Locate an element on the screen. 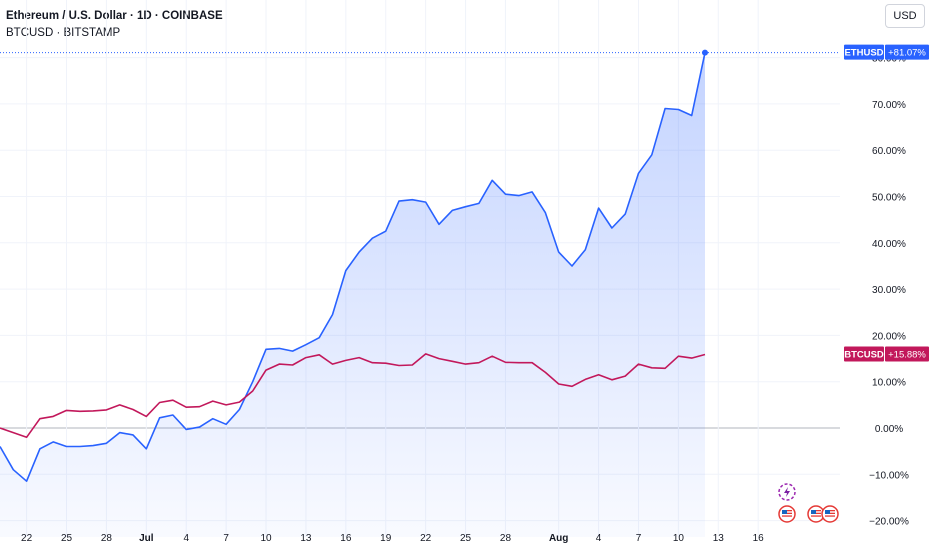  event-icons is located at coordinates (808, 503).